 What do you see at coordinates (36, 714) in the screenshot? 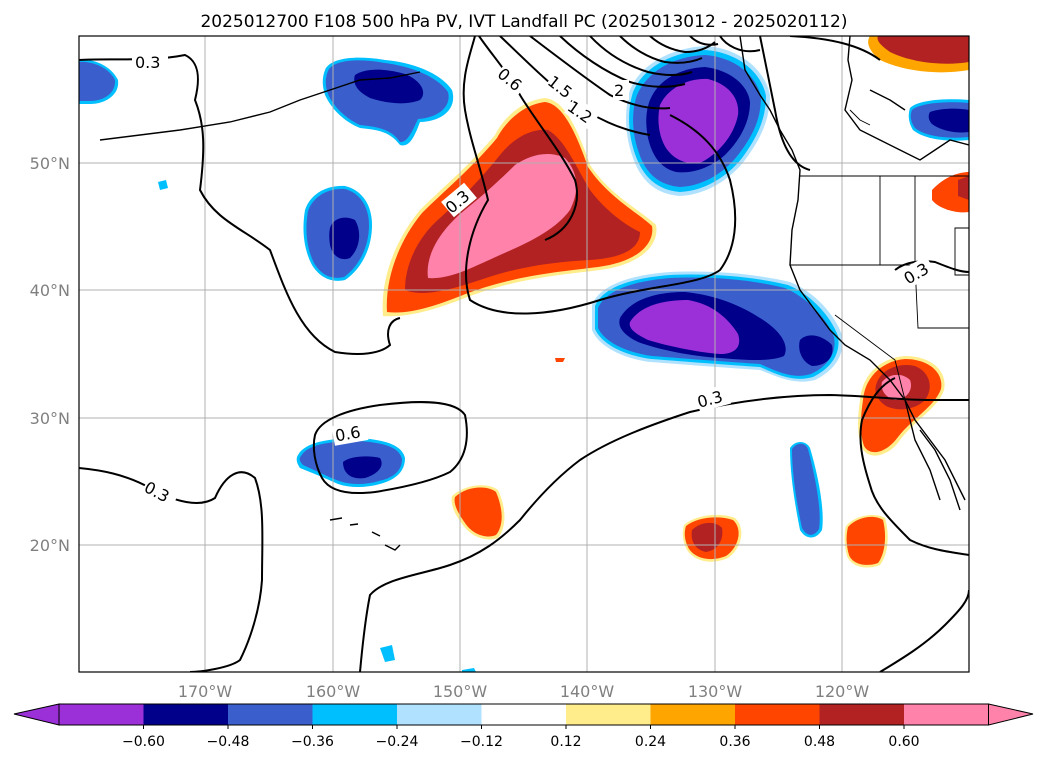
I see `colorbar-extend-min` at bounding box center [36, 714].